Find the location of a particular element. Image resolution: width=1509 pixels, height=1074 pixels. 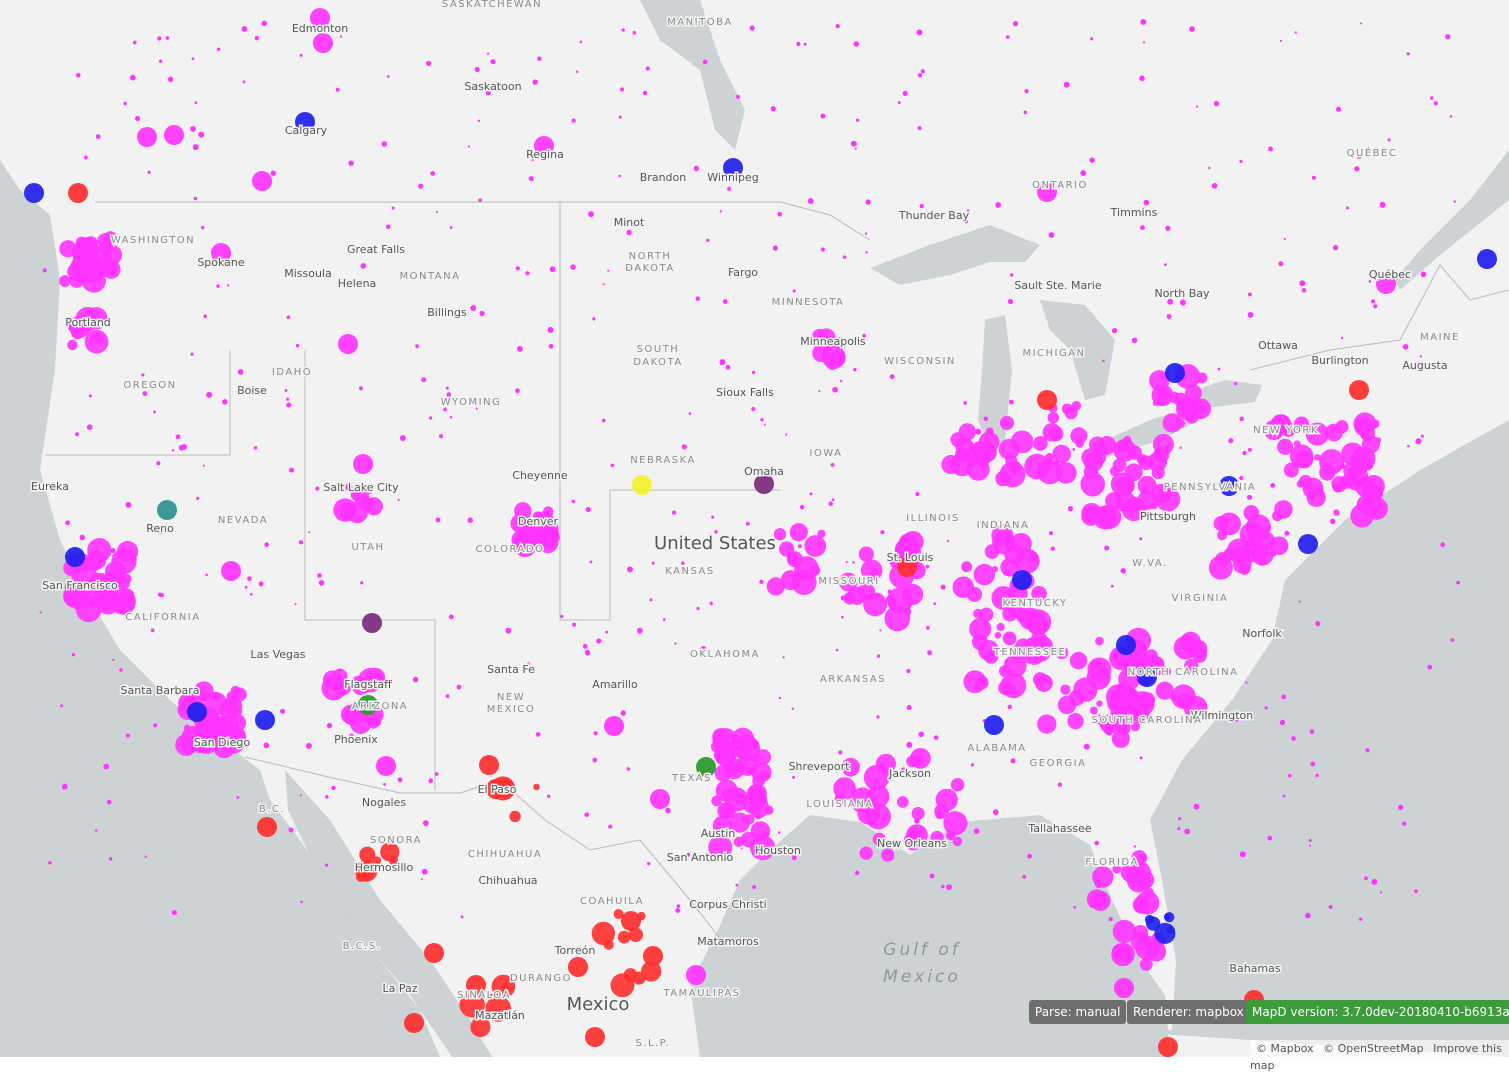

city-label: Amarillo is located at coordinates (615, 684).